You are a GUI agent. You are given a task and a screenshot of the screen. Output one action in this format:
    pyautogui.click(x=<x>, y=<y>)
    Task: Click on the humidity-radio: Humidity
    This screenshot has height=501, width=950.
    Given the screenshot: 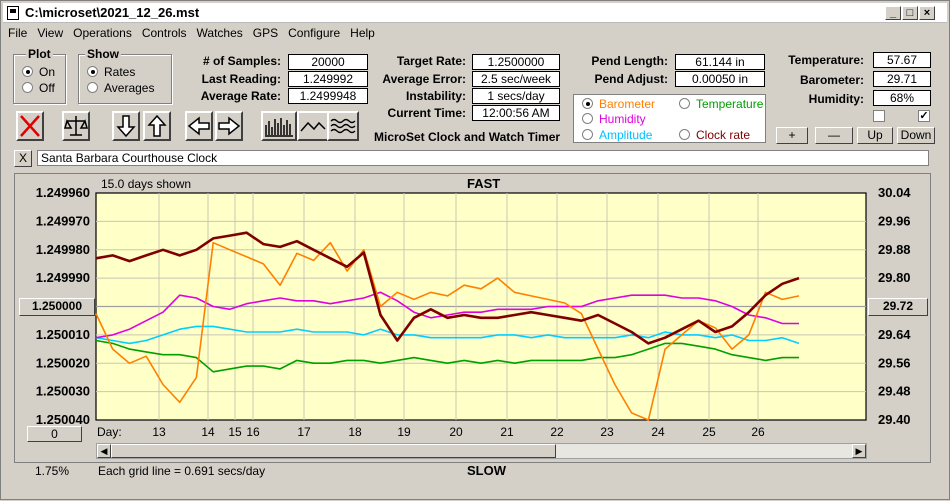 What is the action you would take?
    pyautogui.click(x=614, y=119)
    